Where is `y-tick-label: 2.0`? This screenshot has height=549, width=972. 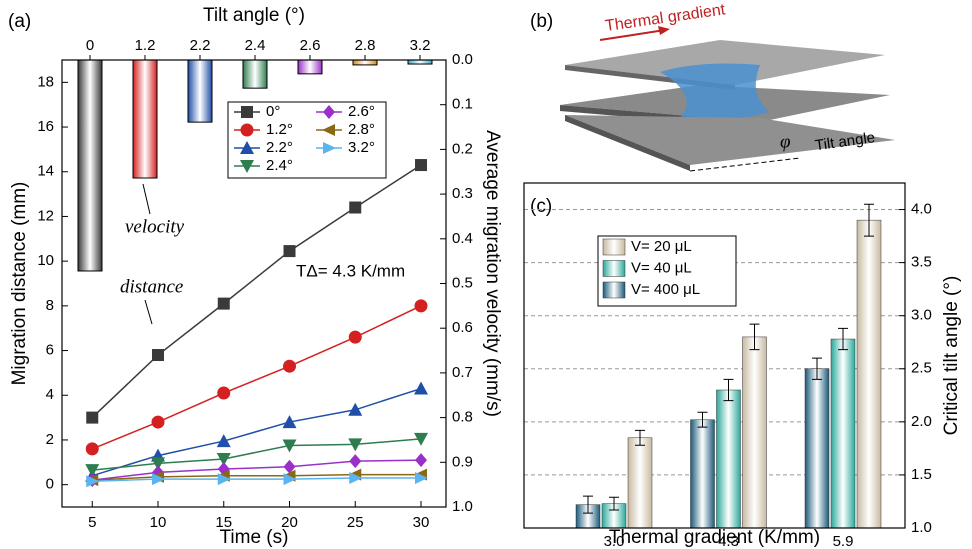
y-tick-label: 2.0 is located at coordinates (921, 421).